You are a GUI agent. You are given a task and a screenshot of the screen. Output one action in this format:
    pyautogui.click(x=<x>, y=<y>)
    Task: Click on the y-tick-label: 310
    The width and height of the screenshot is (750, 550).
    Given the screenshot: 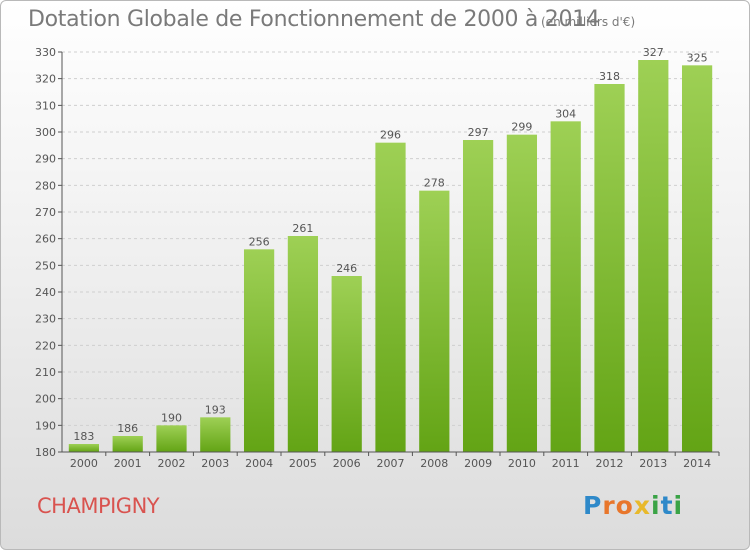 What is the action you would take?
    pyautogui.click(x=45, y=105)
    